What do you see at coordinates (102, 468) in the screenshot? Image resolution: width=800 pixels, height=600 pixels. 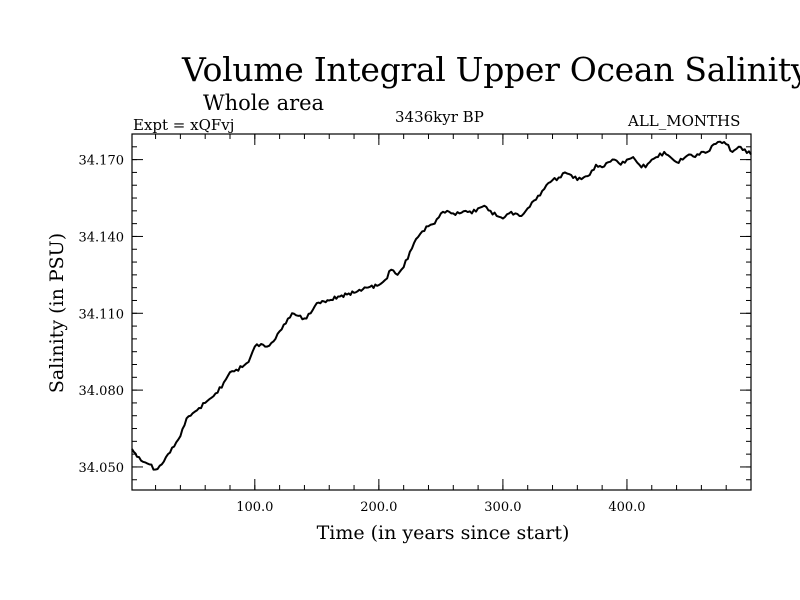 I see `y-tick-label: 34.050` at bounding box center [102, 468].